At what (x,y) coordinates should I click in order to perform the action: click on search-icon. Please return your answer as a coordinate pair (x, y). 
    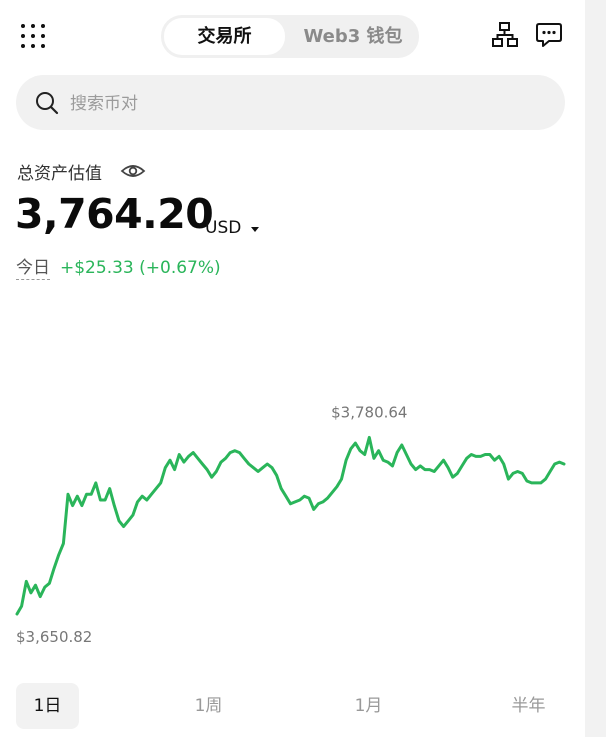
    Looking at the image, I should click on (47, 103).